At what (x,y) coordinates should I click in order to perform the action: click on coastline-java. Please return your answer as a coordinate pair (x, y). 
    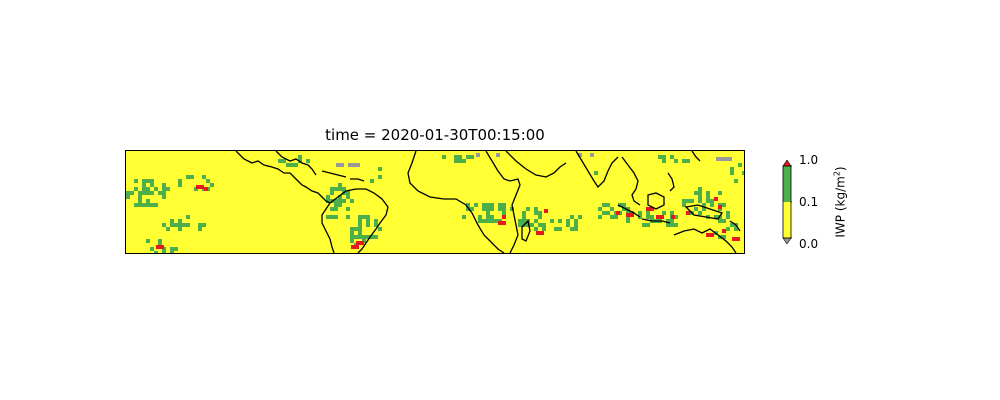
    Looking at the image, I should click on (656, 221).